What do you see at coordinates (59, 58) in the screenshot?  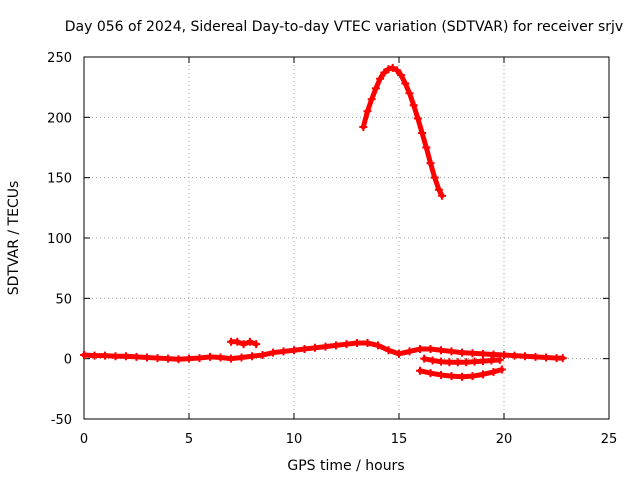 I see `y-tick-label: 250` at bounding box center [59, 58].